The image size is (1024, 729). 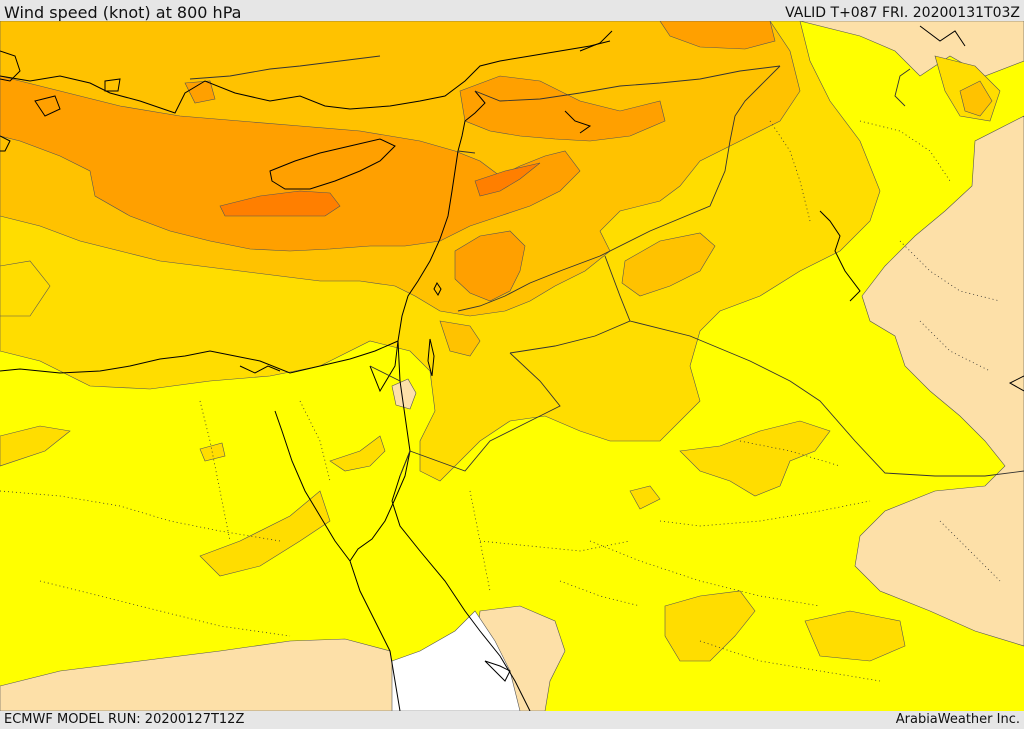 I want to click on band-25-30-ne, so click(x=976, y=98).